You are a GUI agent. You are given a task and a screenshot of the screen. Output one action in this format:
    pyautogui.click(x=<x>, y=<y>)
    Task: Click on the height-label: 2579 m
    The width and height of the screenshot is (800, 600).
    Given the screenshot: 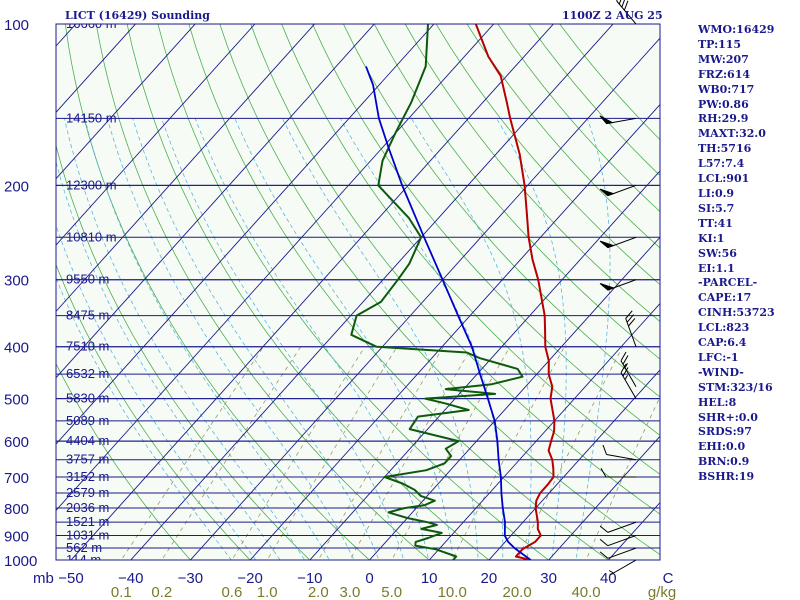 What is the action you would take?
    pyautogui.click(x=87, y=492)
    